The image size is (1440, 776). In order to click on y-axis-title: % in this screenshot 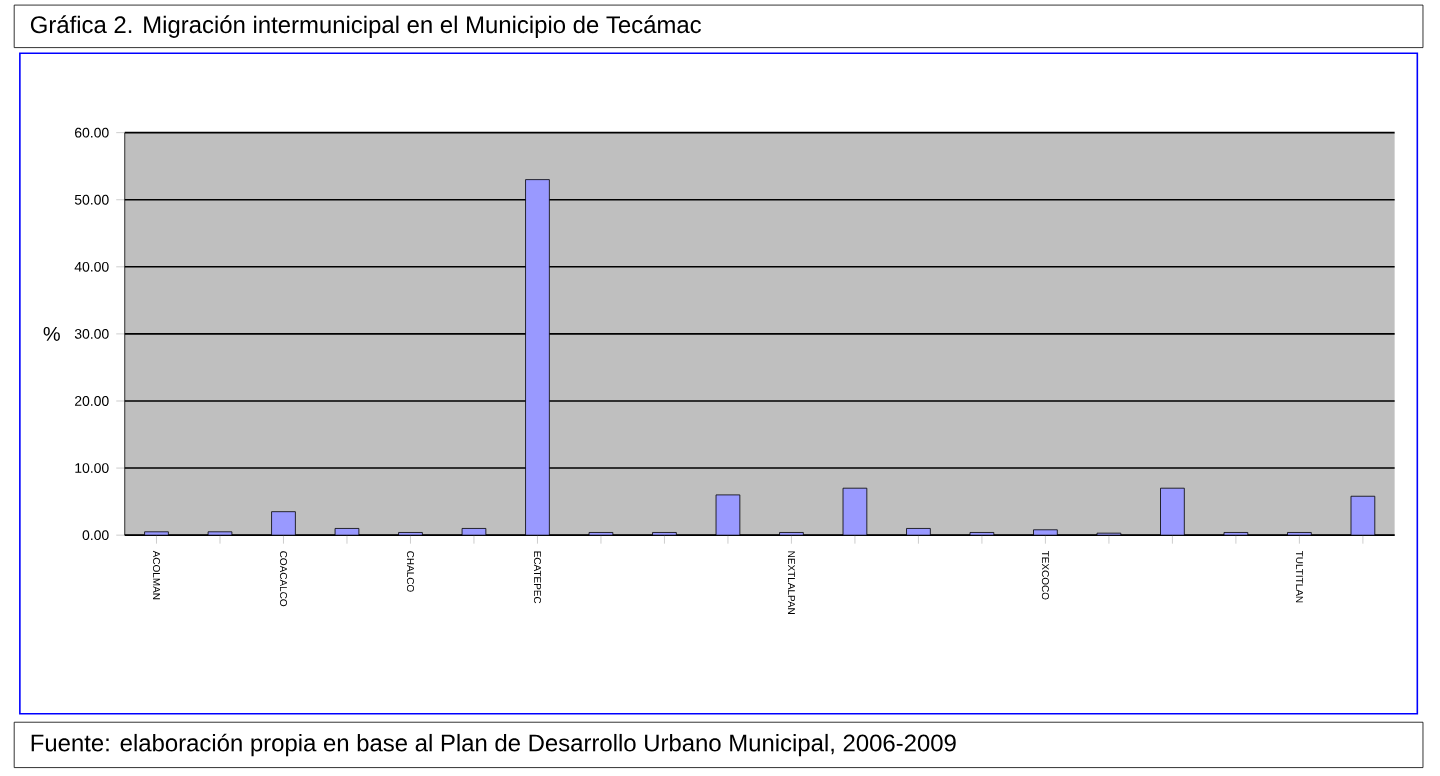, I will do `click(51, 333)`.